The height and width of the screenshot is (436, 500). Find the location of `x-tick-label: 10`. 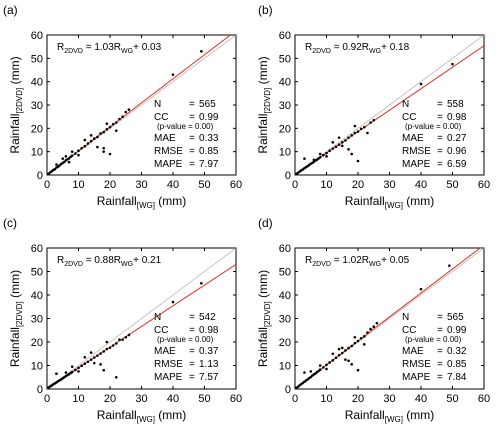

x-tick-label: 10 is located at coordinates (78, 399).